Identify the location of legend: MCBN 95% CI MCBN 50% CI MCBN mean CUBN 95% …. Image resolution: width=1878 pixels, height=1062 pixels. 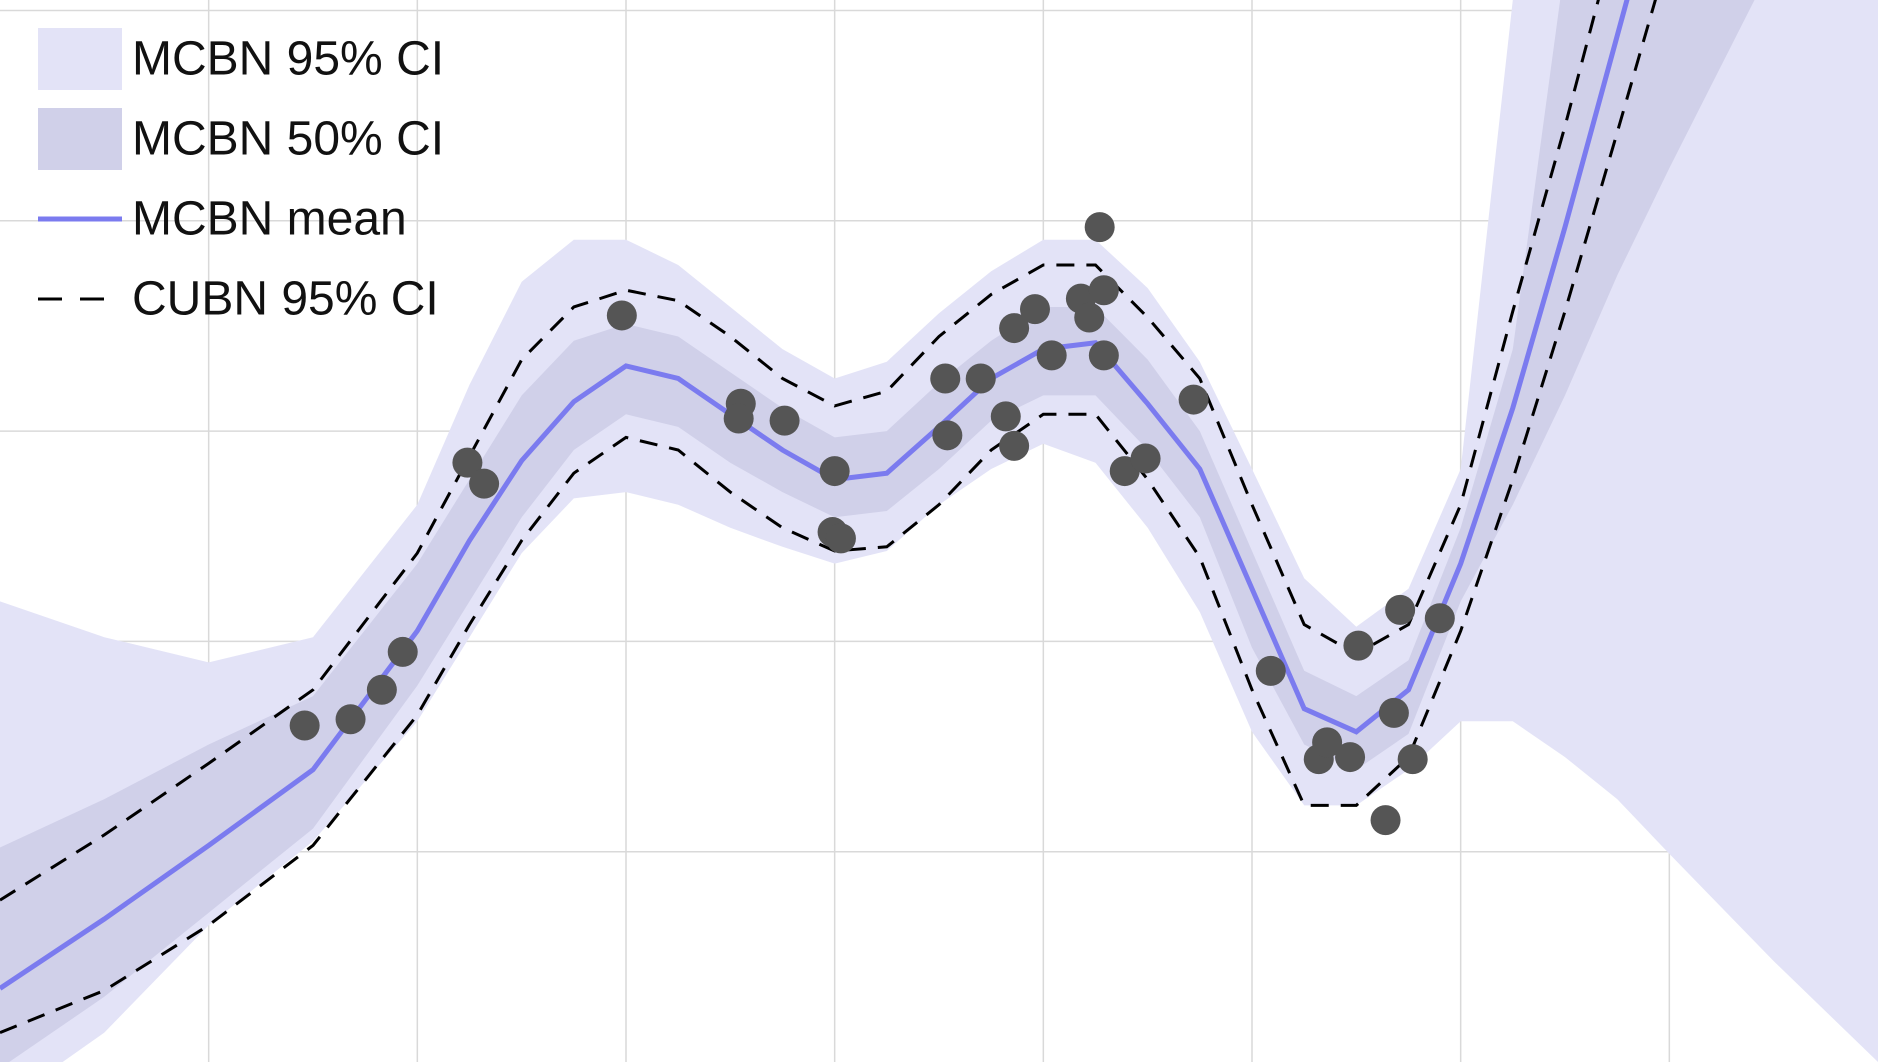
(241, 177).